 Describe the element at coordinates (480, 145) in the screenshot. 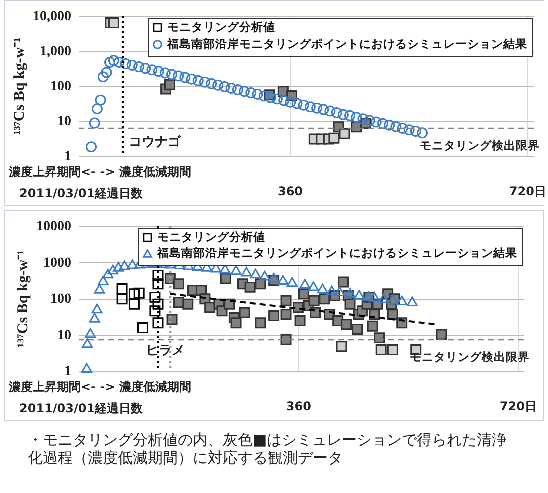

I see `ref-line-label: モニタリング検出限界` at that location.